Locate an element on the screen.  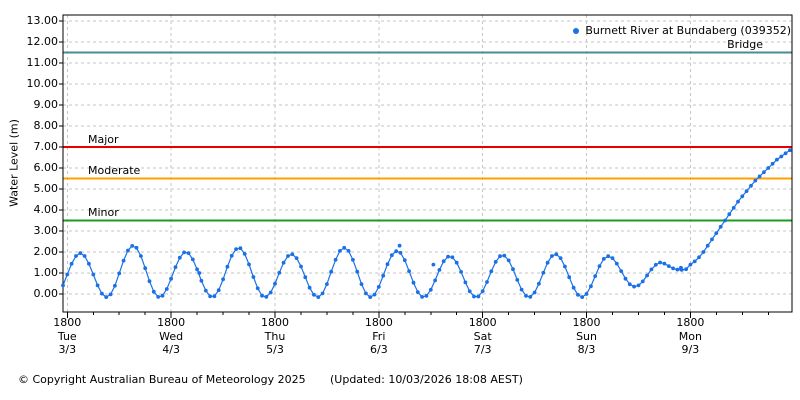
x-tick-day: Sun is located at coordinates (586, 336).